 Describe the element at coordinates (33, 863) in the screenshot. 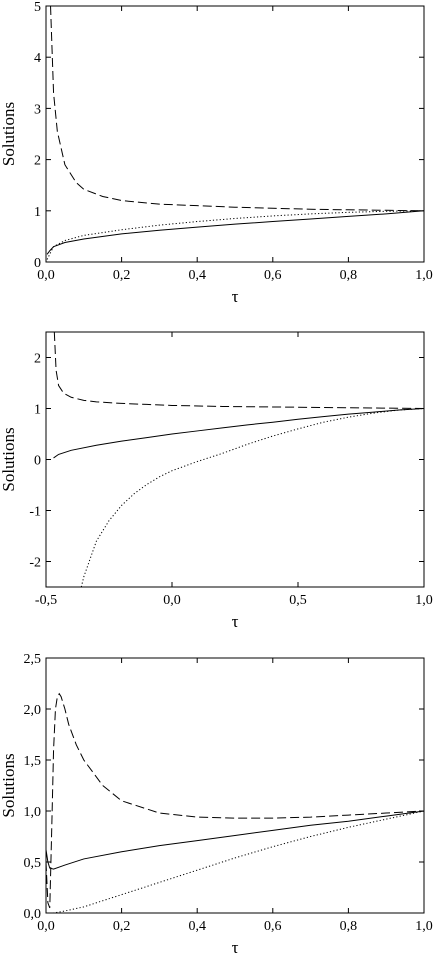

I see `y-tick-label-panel-3: 0,5` at that location.